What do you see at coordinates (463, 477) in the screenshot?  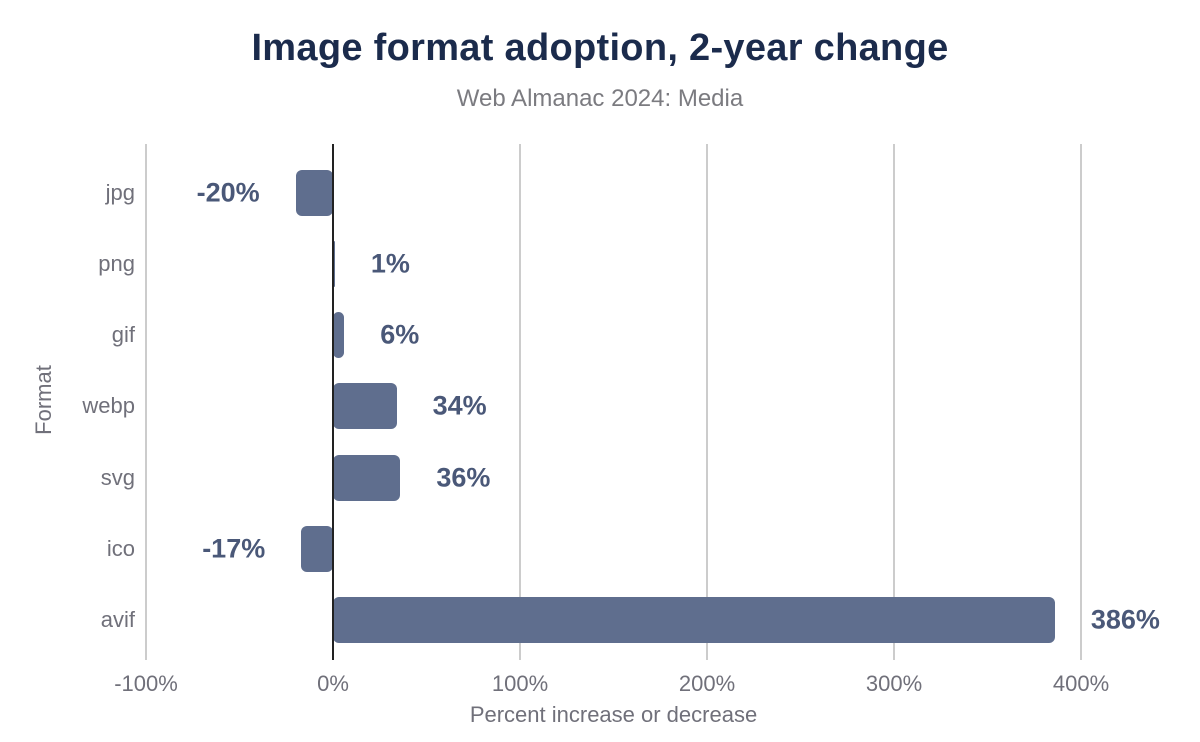 I see `value-label-svg: 36%` at bounding box center [463, 477].